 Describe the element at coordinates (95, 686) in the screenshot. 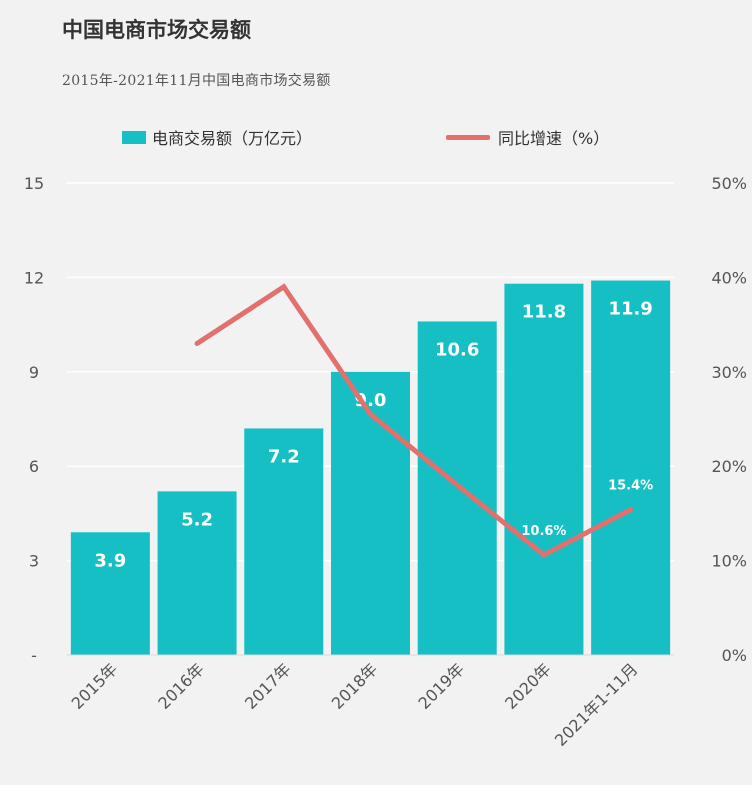

I see `x-tick-label: 2015年` at that location.